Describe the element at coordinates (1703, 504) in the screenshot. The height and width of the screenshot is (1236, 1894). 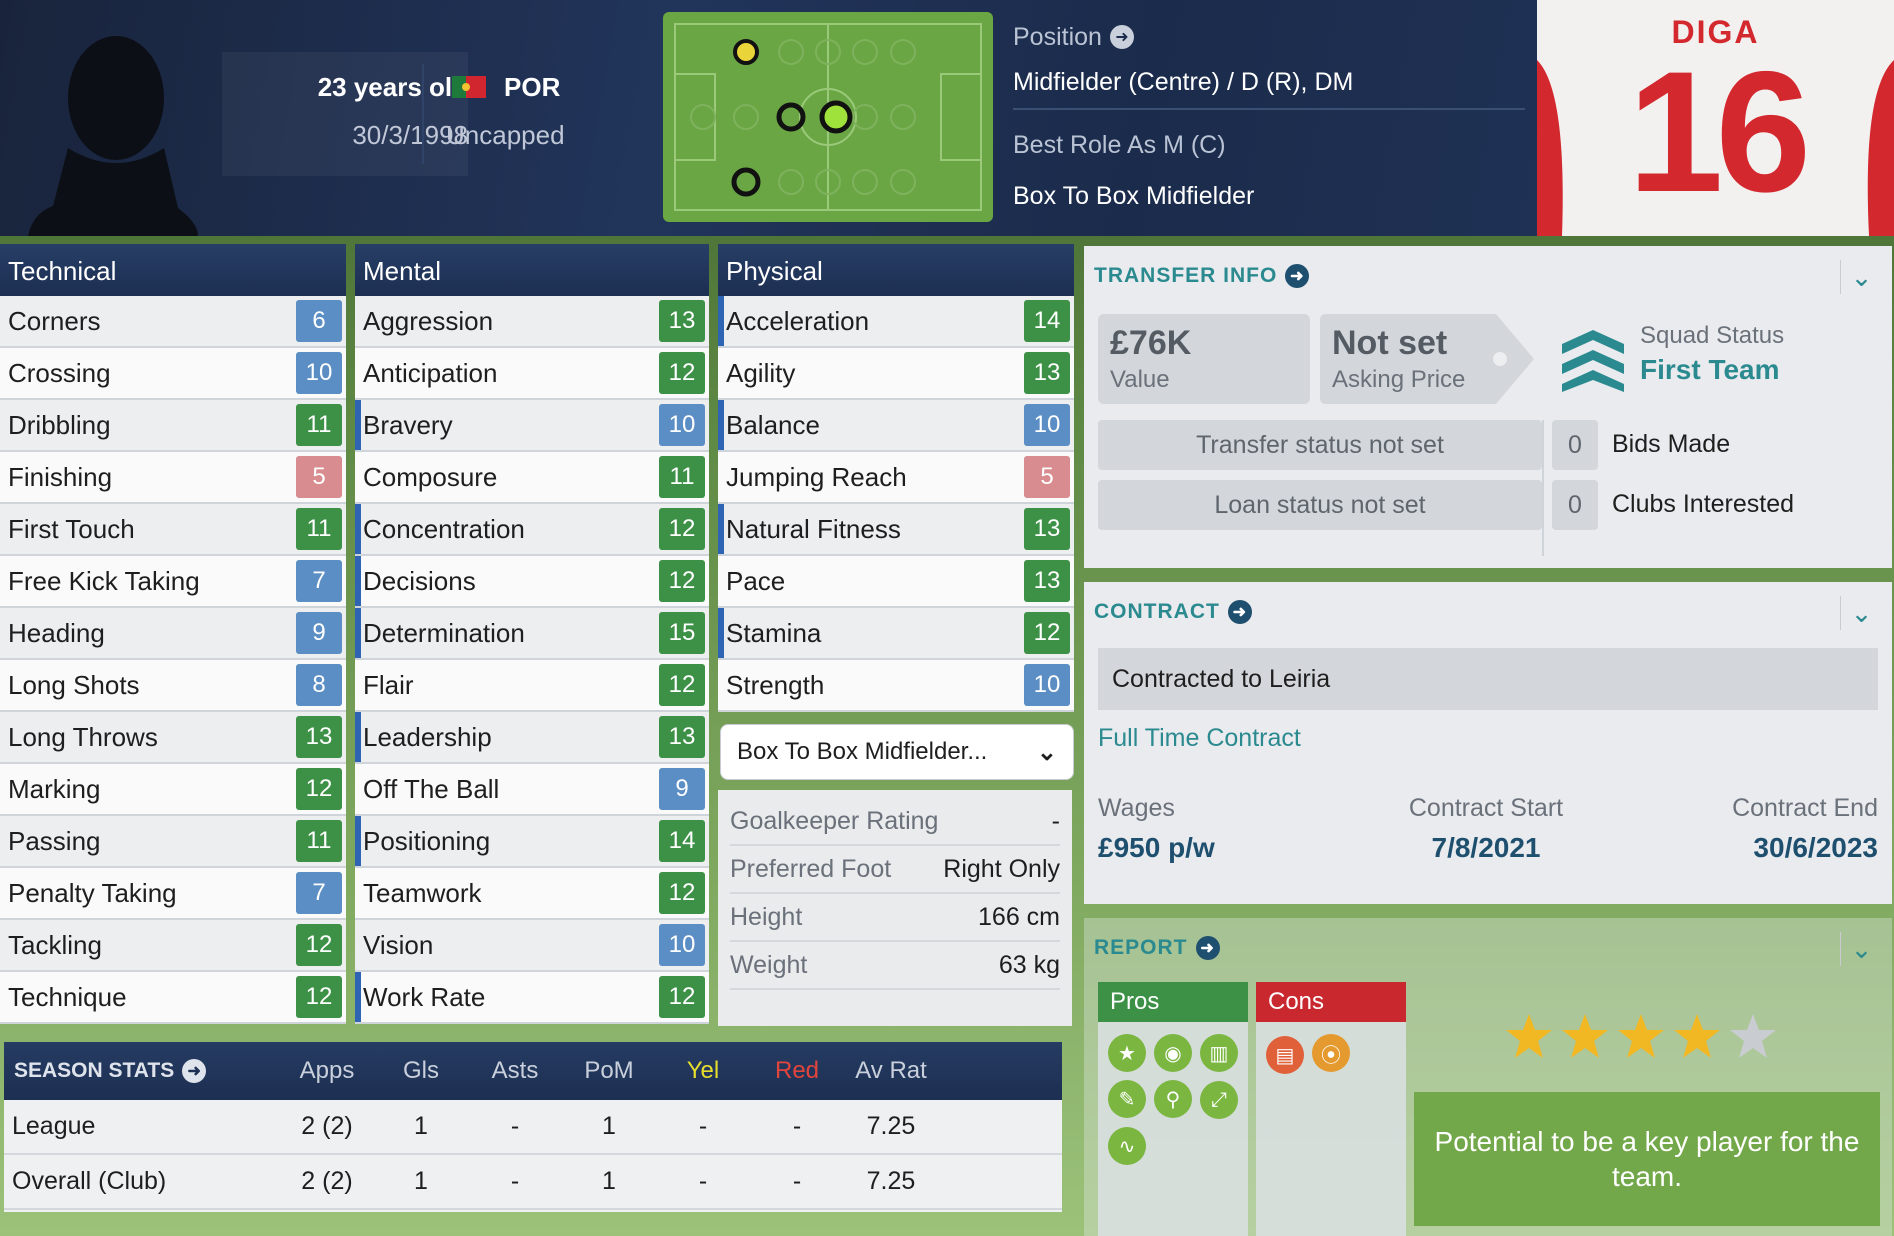
I see `clubs-label: Clubs Interested` at that location.